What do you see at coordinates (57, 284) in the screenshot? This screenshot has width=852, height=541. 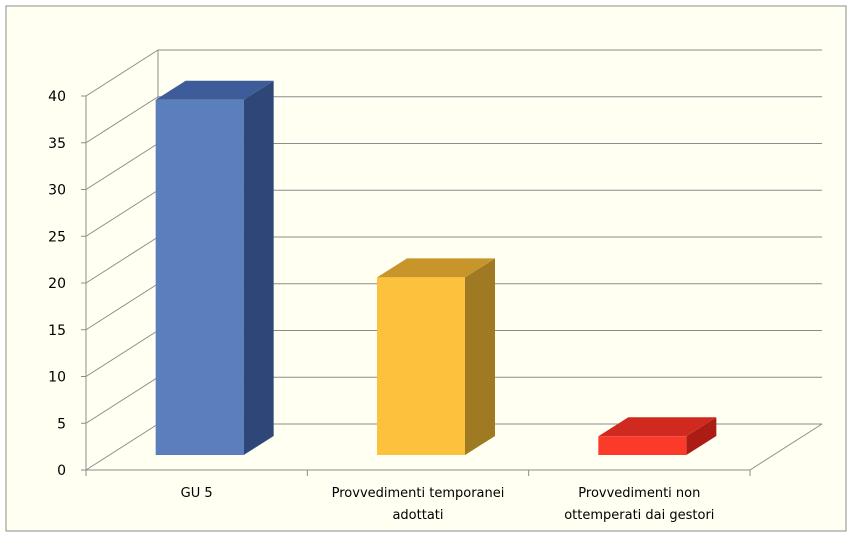 I see `y-tick-label: 20` at bounding box center [57, 284].